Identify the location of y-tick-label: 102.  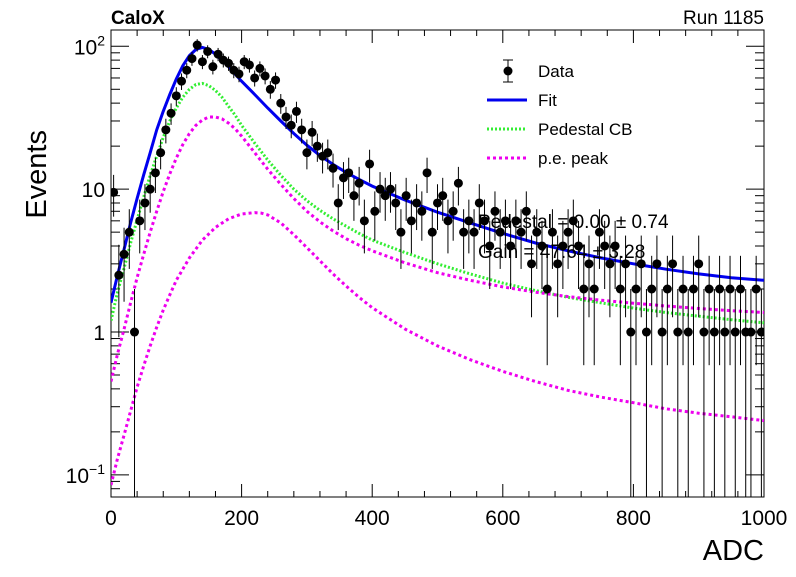
(89, 45).